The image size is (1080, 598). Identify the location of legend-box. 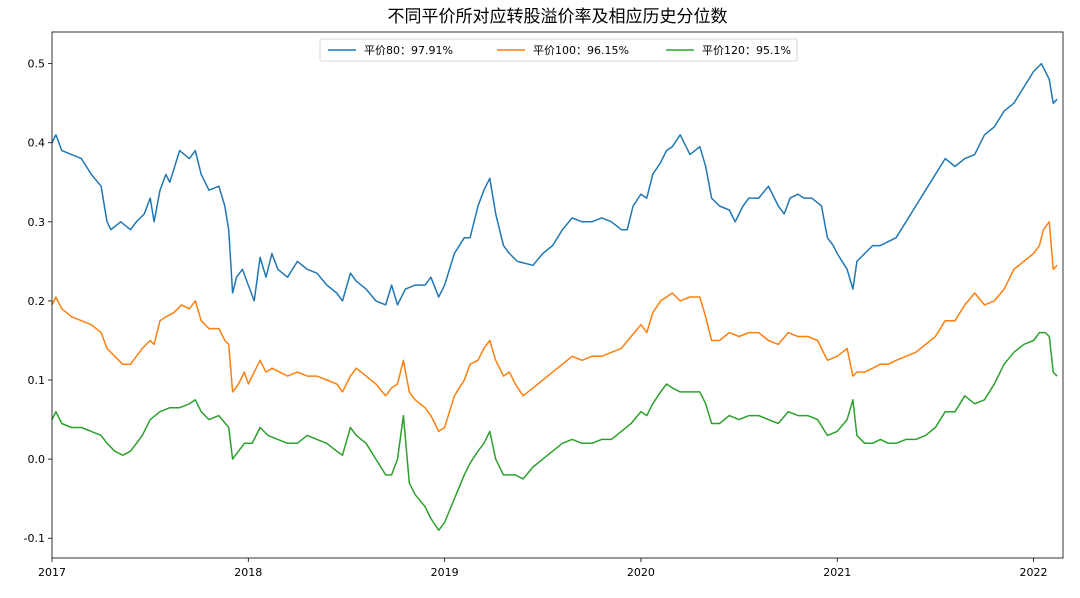
(558, 50).